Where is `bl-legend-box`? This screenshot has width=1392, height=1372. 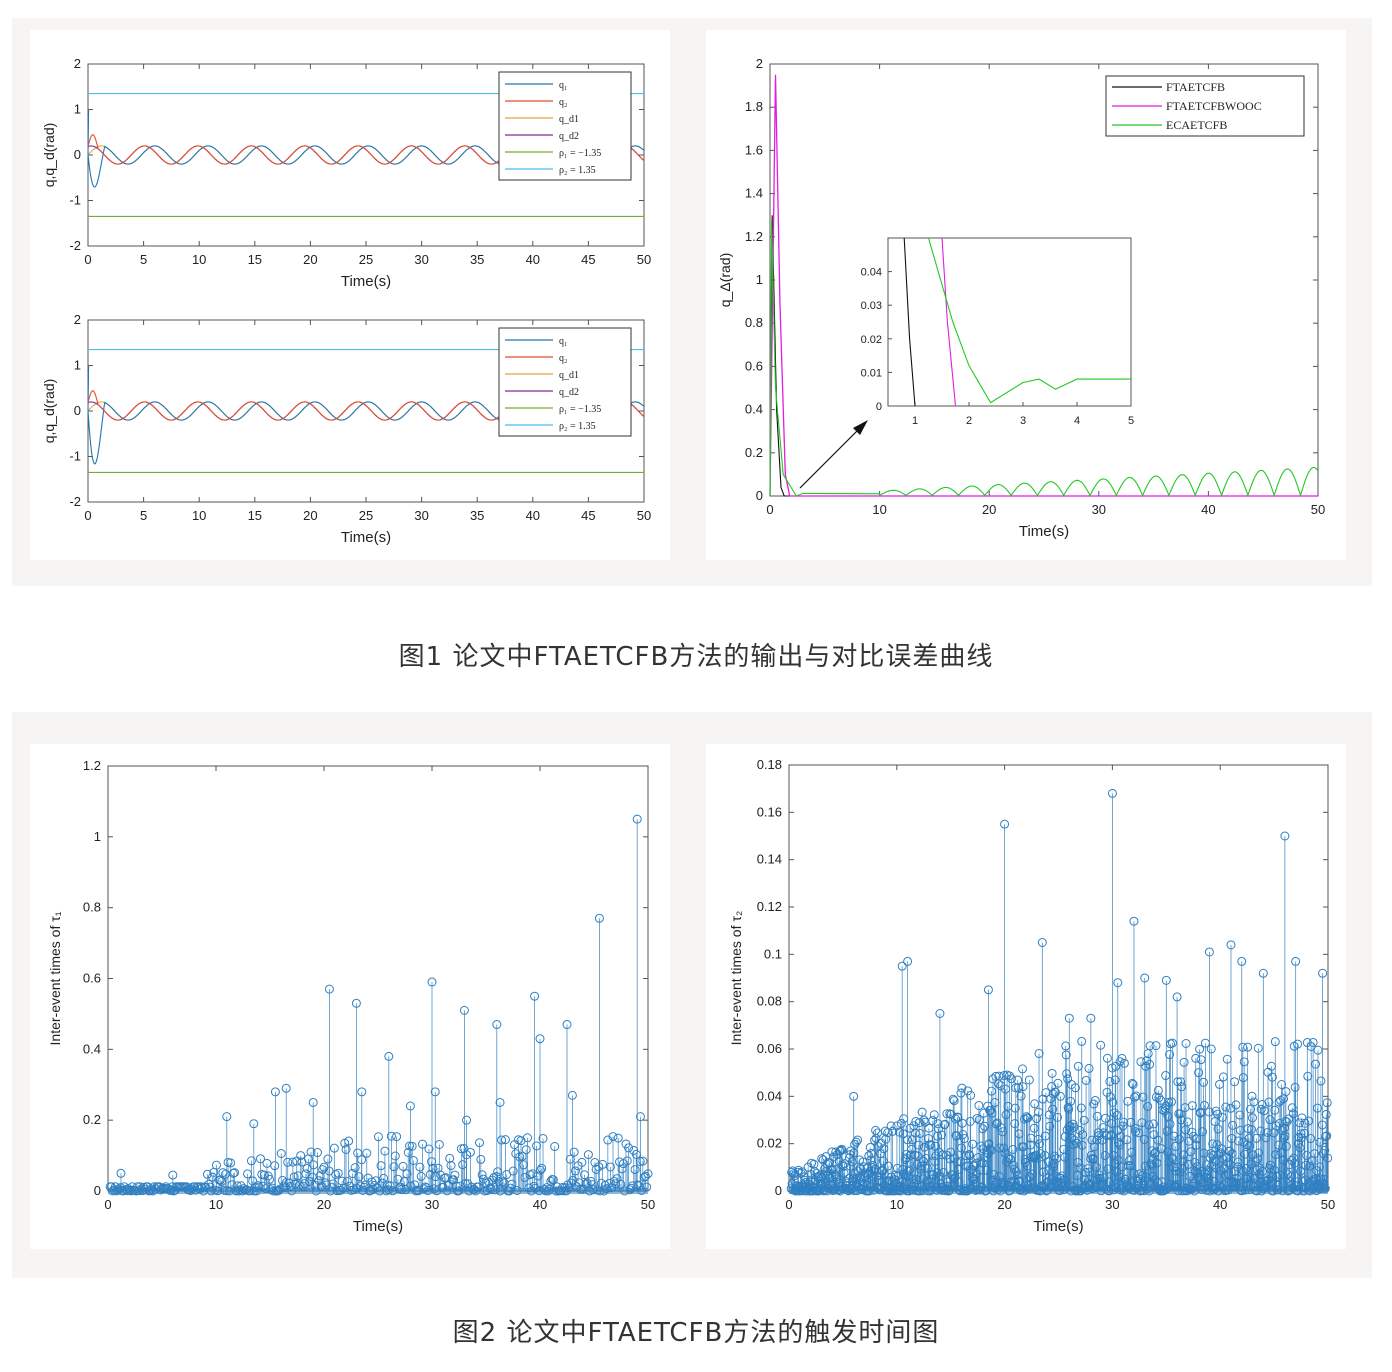 bl-legend-box is located at coordinates (565, 382).